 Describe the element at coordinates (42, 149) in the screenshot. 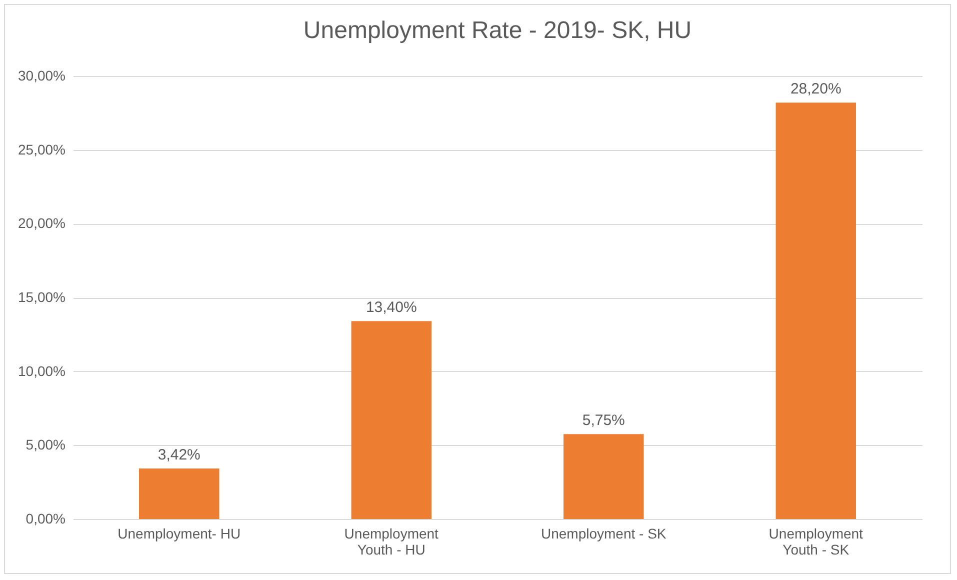

I see `y-tick-label: 25,00%` at that location.